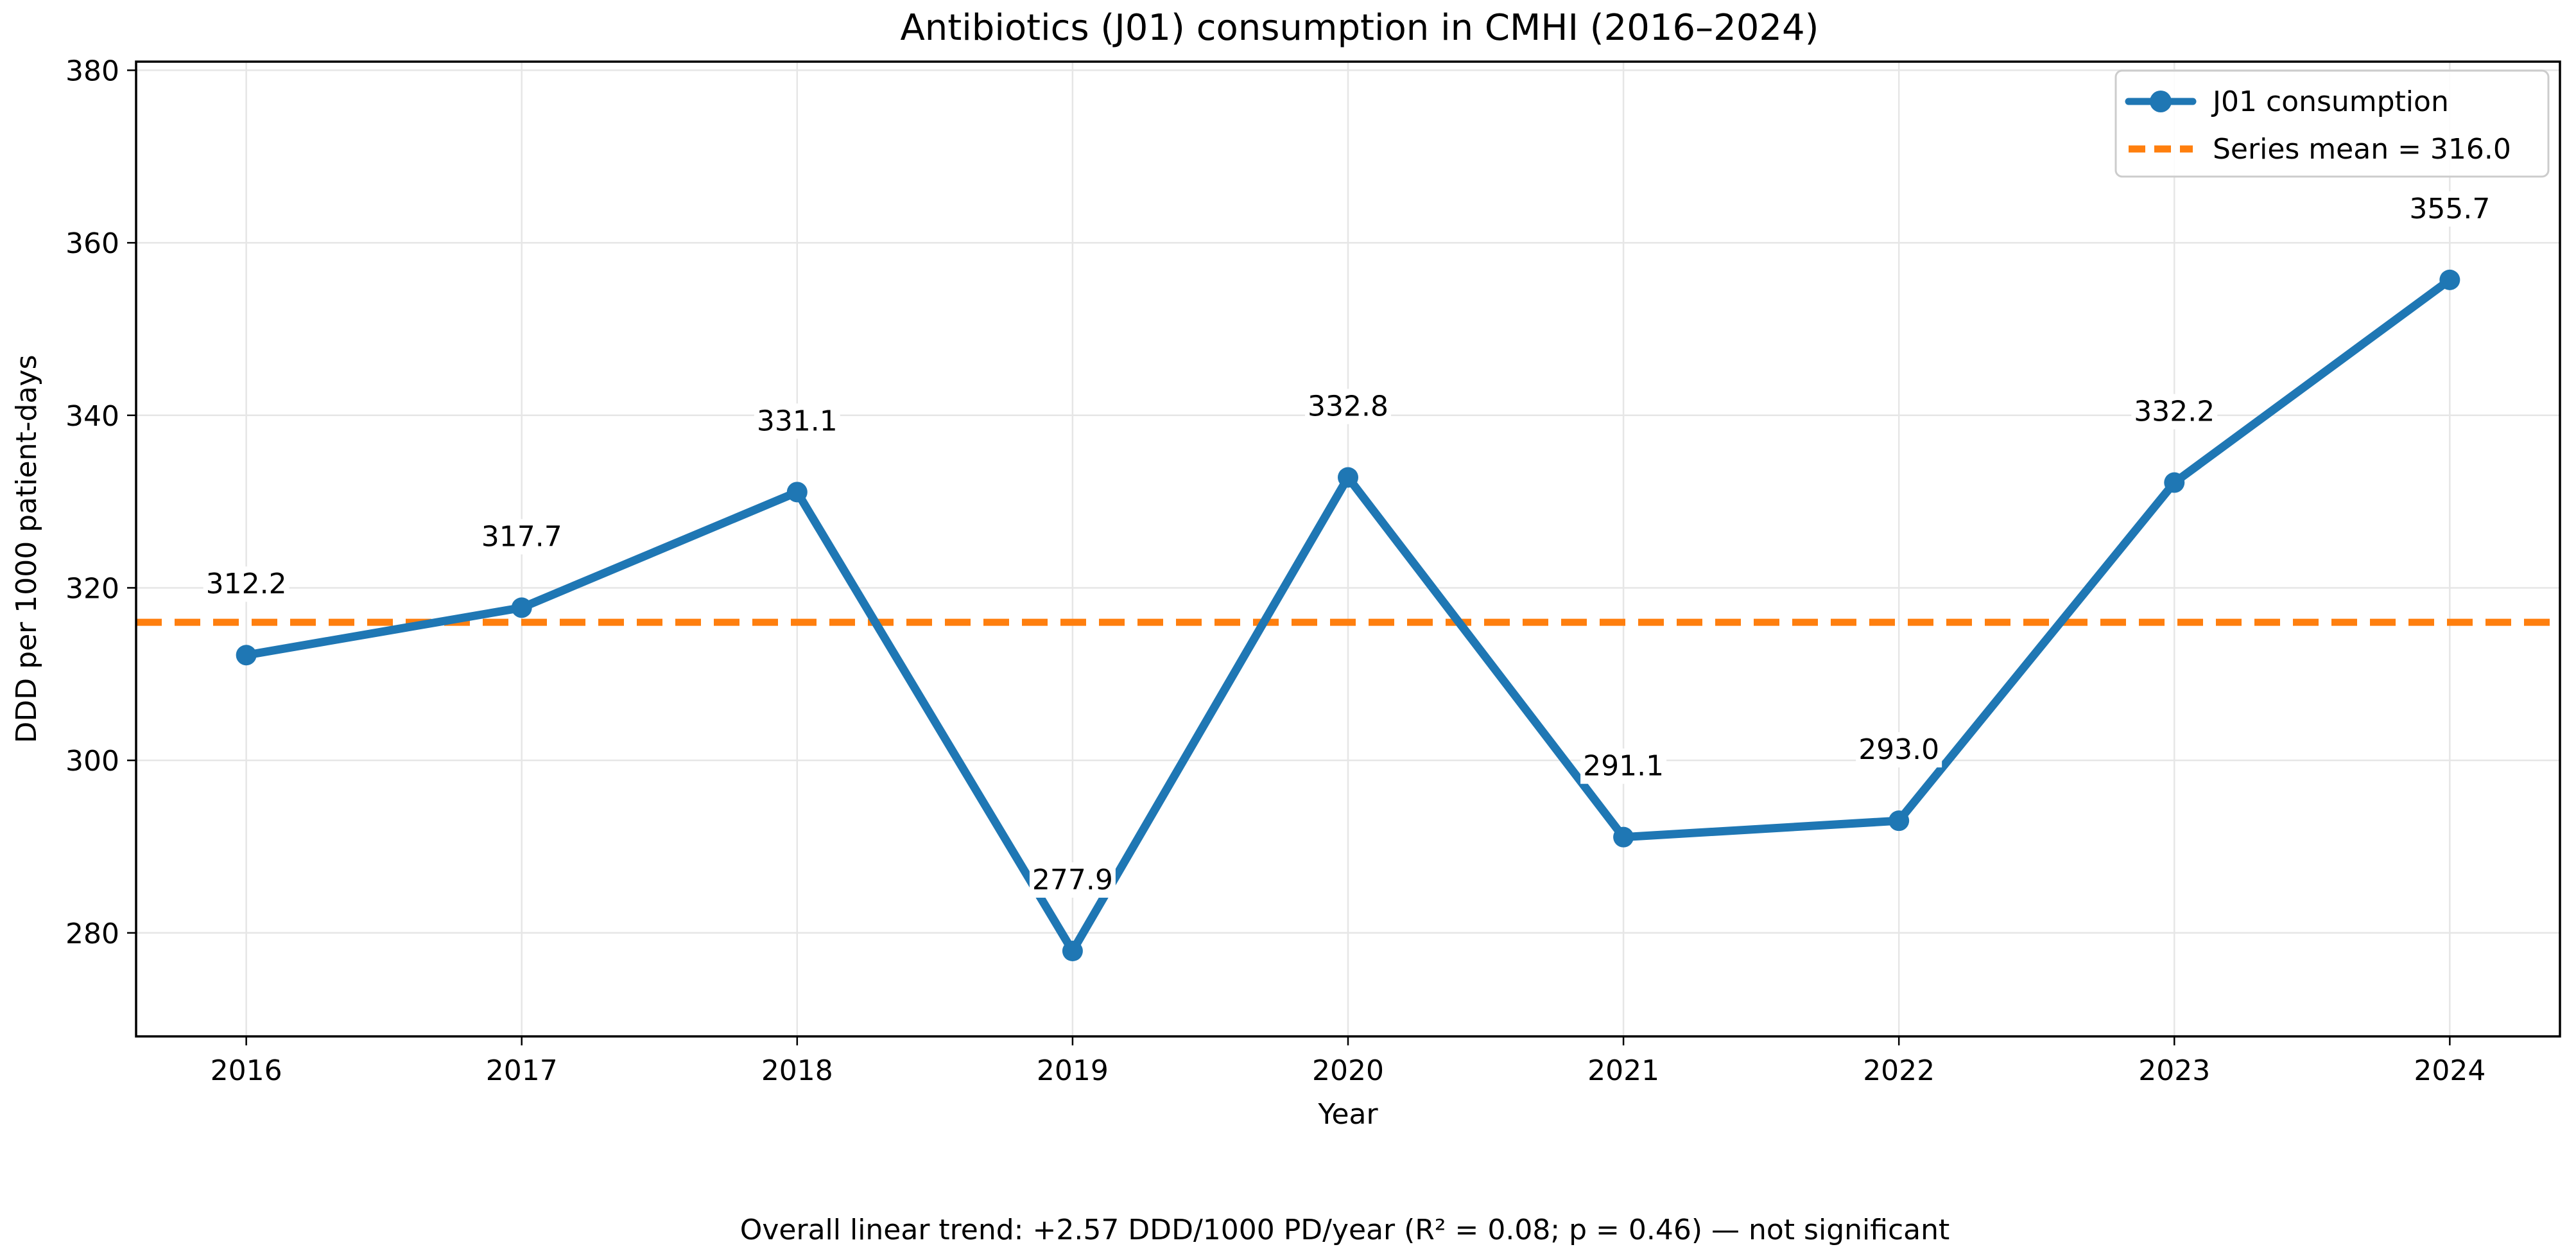  What do you see at coordinates (92, 934) in the screenshot?
I see `y-tick-label-280: 280` at bounding box center [92, 934].